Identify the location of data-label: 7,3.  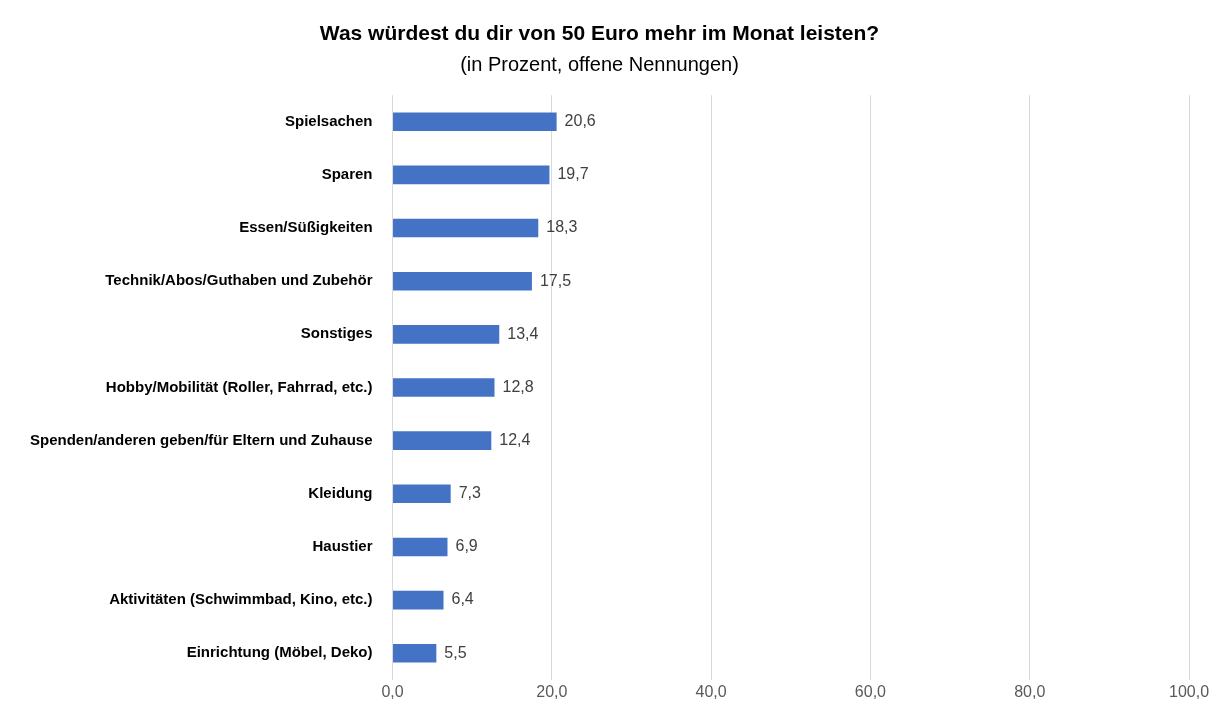
(470, 493).